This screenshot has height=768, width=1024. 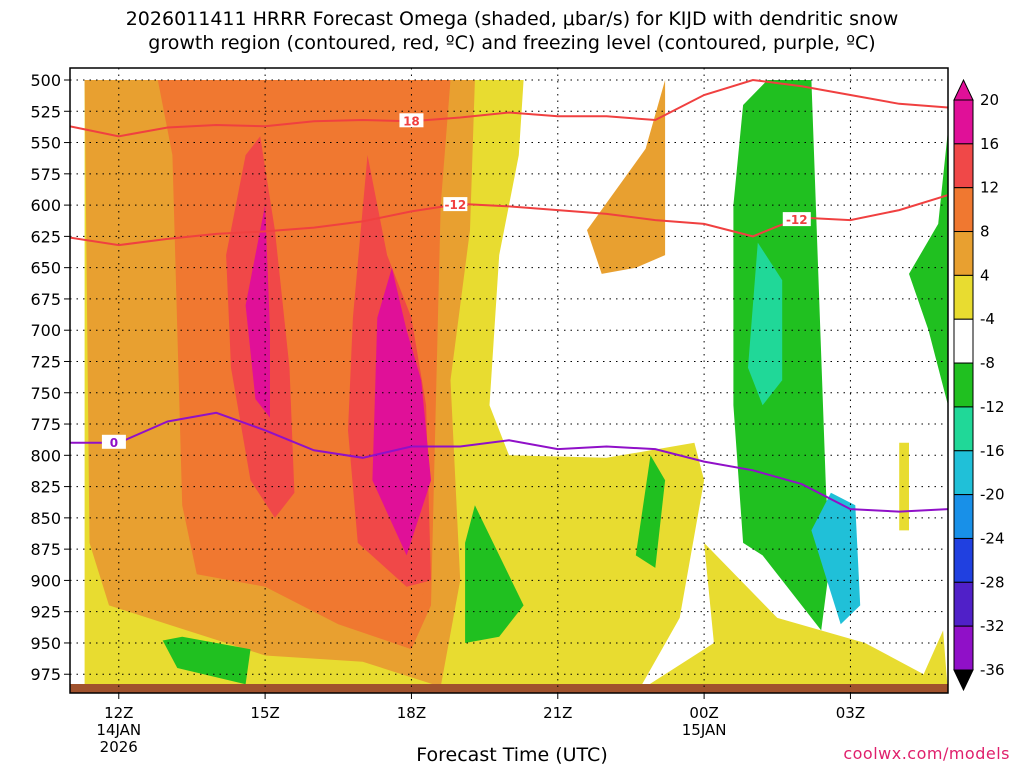 I want to click on x-tick-label-15Z: 15Z, so click(x=264, y=713).